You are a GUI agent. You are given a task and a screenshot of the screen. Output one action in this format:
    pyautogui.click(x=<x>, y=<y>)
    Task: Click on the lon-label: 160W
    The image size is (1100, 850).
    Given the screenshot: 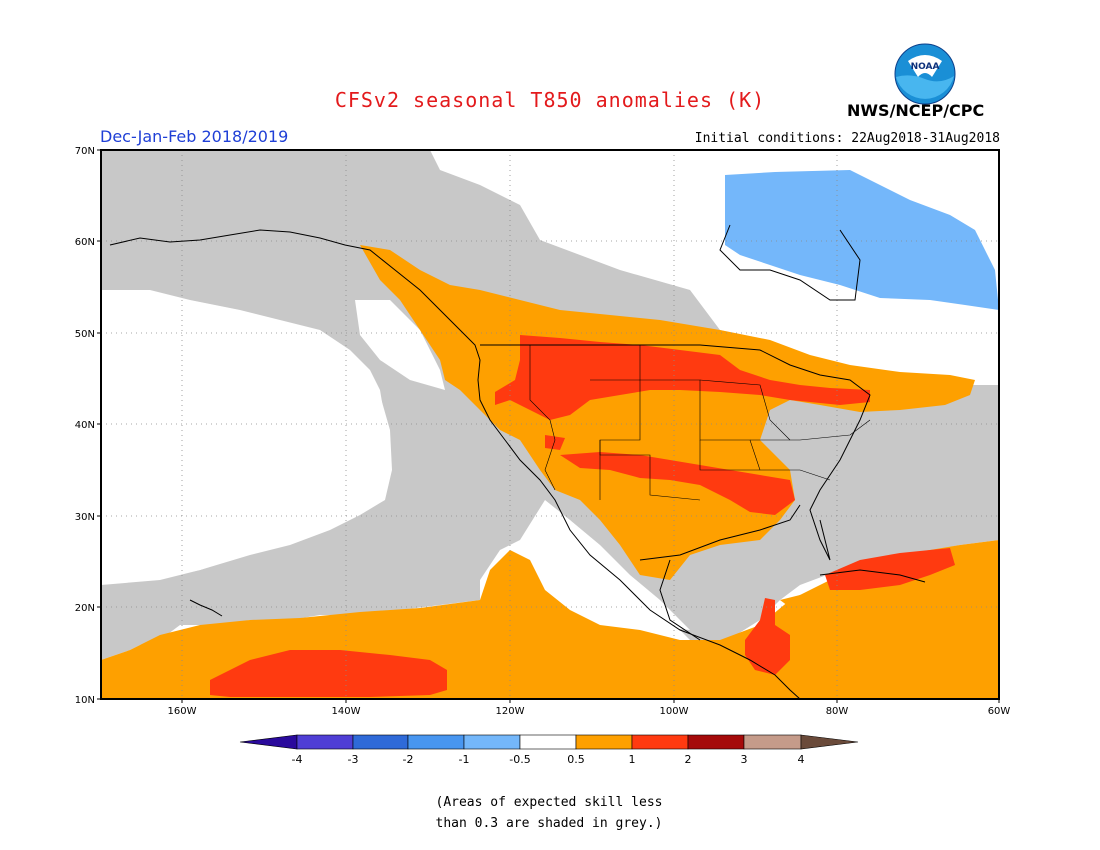 What is the action you would take?
    pyautogui.click(x=182, y=711)
    